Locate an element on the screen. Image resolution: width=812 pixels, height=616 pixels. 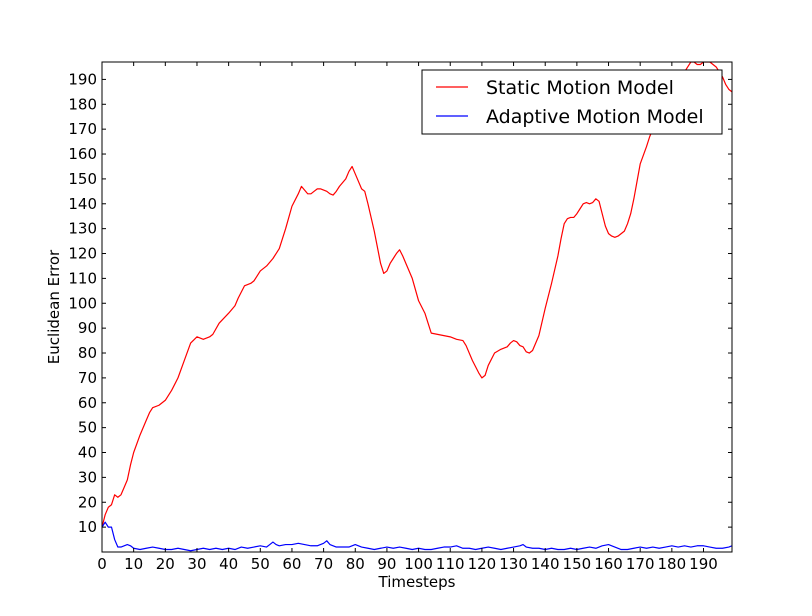
x-tick-label: 110 is located at coordinates (450, 564).